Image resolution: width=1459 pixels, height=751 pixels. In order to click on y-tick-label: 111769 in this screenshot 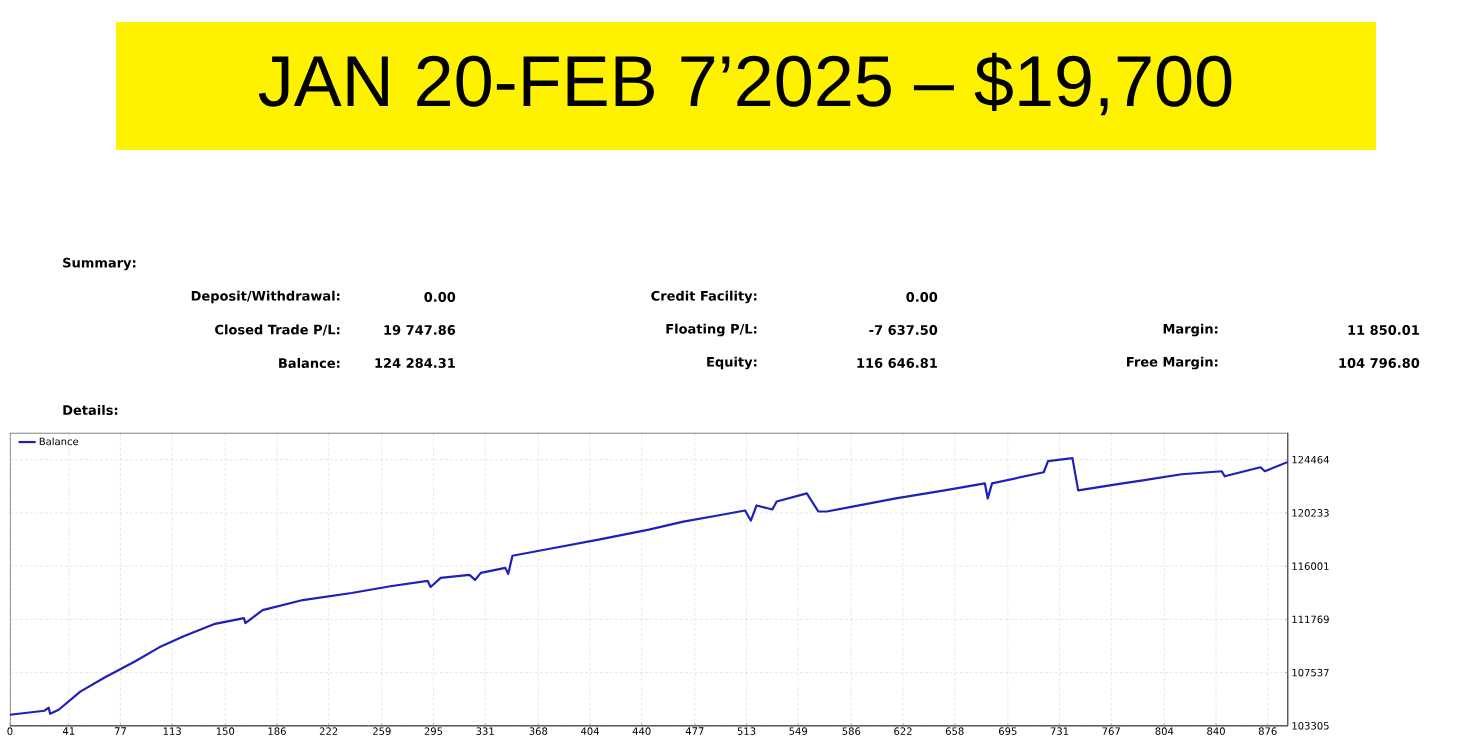, I will do `click(1310, 619)`.